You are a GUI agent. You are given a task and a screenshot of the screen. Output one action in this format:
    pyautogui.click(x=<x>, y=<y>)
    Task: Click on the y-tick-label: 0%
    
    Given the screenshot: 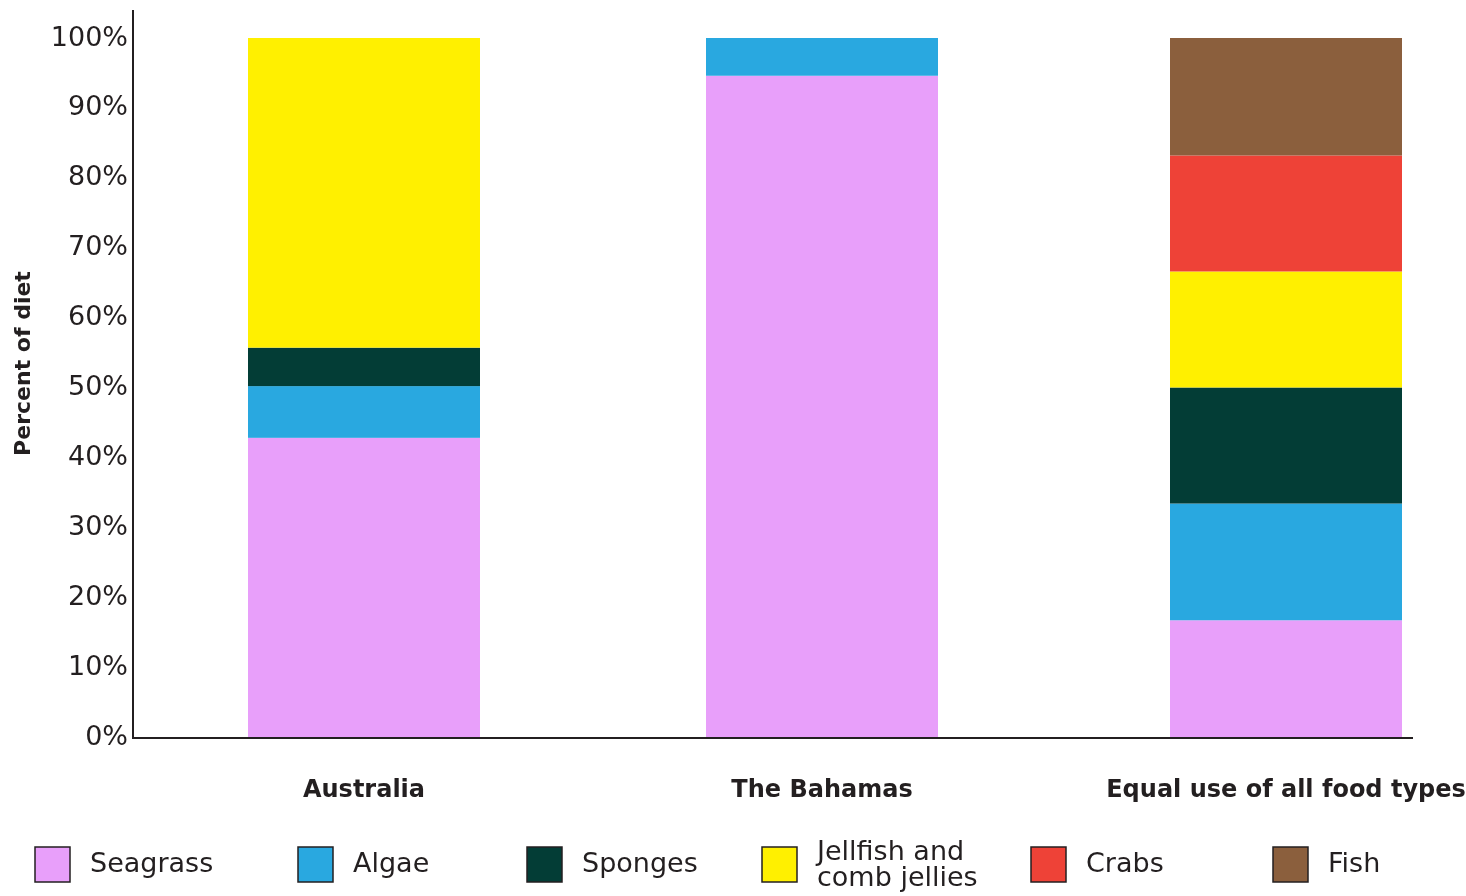 What is the action you would take?
    pyautogui.click(x=106, y=735)
    